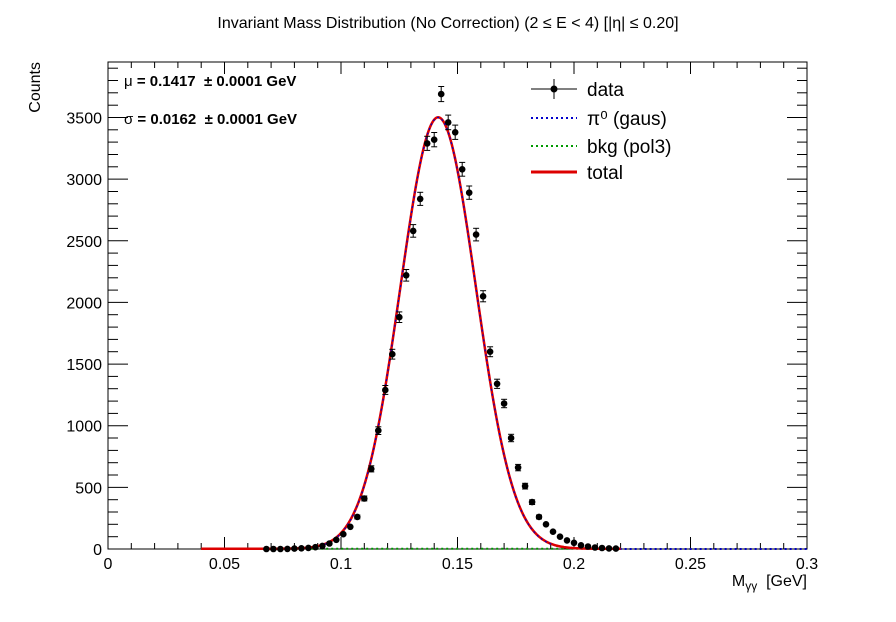 Image resolution: width=896 pixels, height=622 pixels. Describe the element at coordinates (751, 586) in the screenshot. I see `x-axis-title-sub: γγ` at that location.